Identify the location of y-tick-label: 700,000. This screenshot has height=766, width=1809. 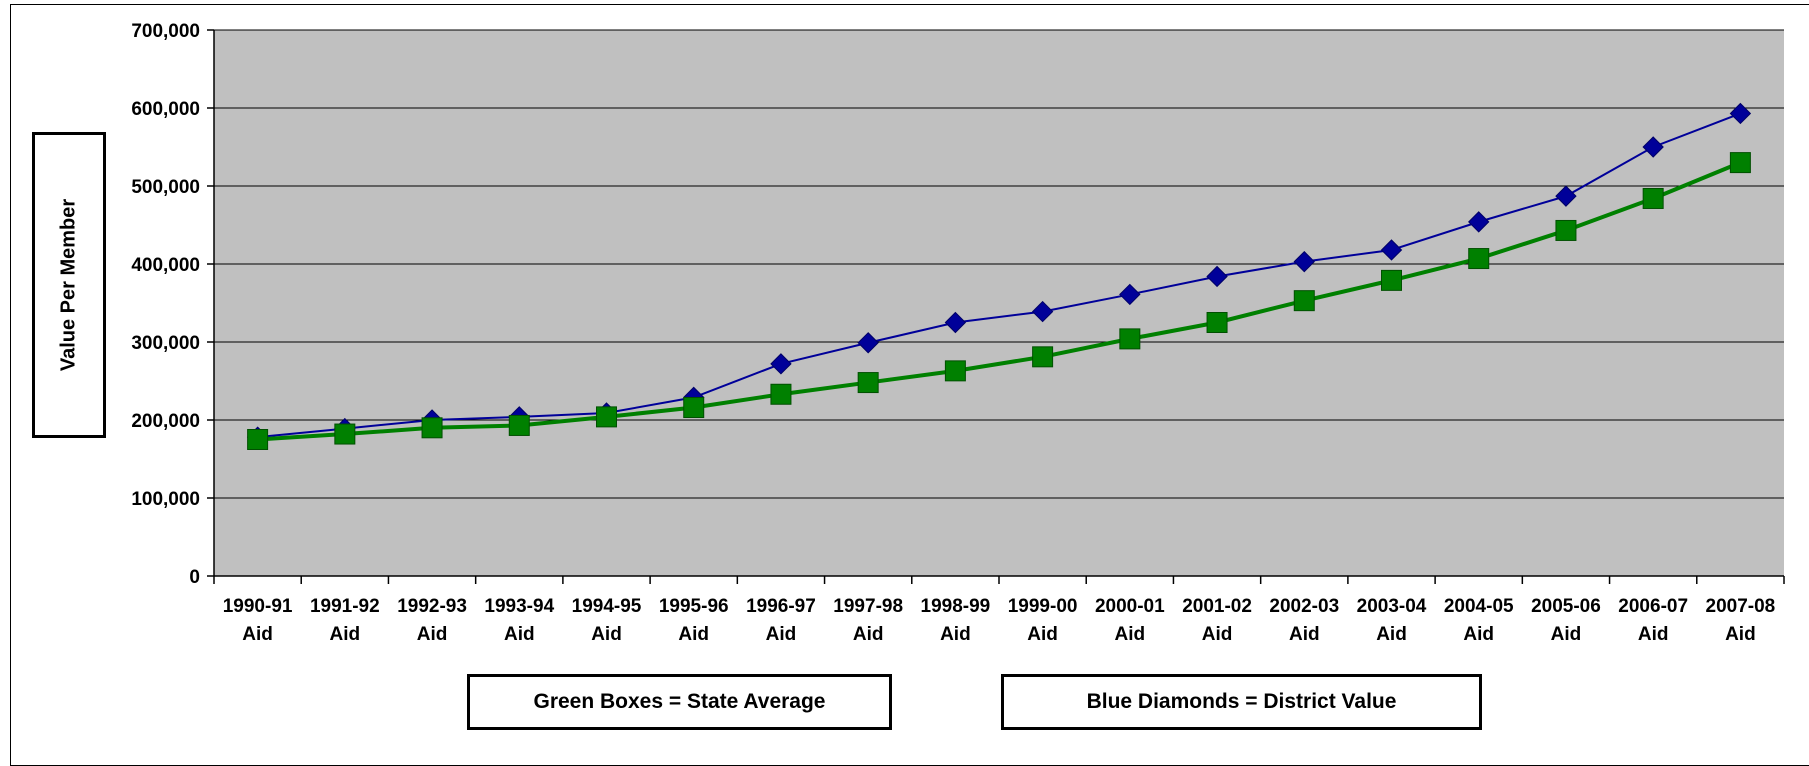
(165, 31).